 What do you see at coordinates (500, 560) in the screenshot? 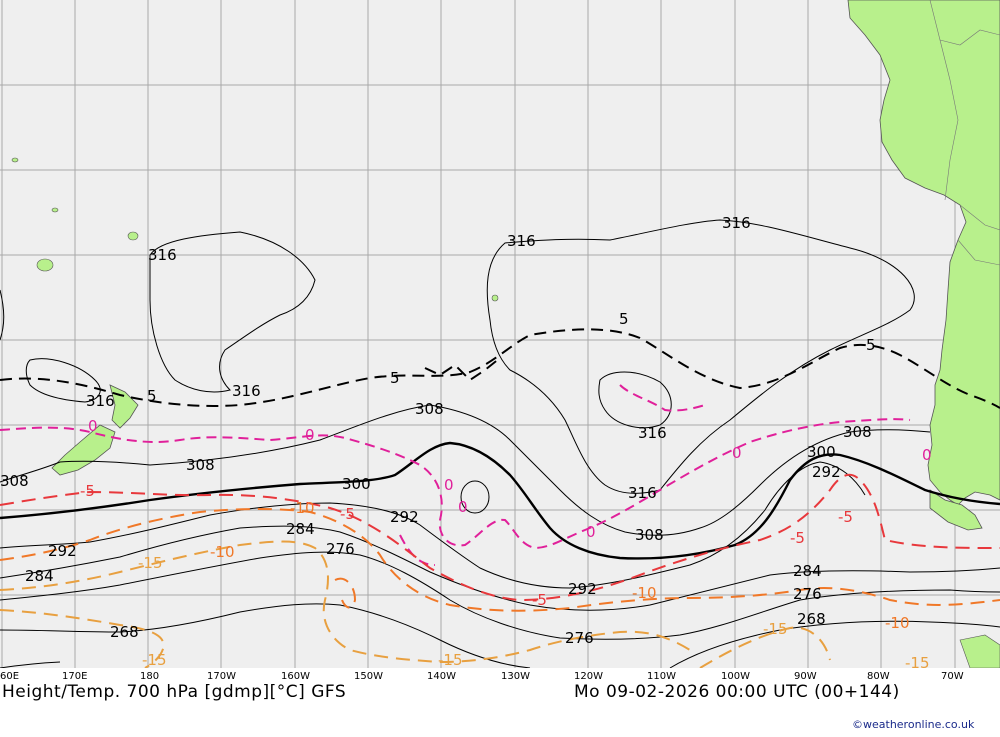
I see `temp-contour-minus10` at bounding box center [500, 560].